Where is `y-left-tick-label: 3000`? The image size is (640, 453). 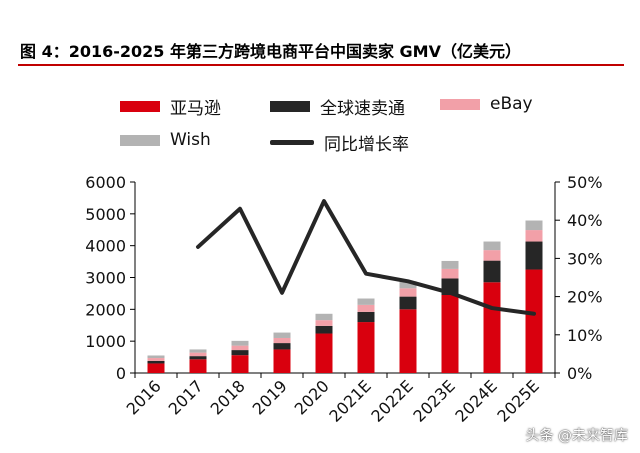 y-left-tick-label: 3000 is located at coordinates (105, 278).